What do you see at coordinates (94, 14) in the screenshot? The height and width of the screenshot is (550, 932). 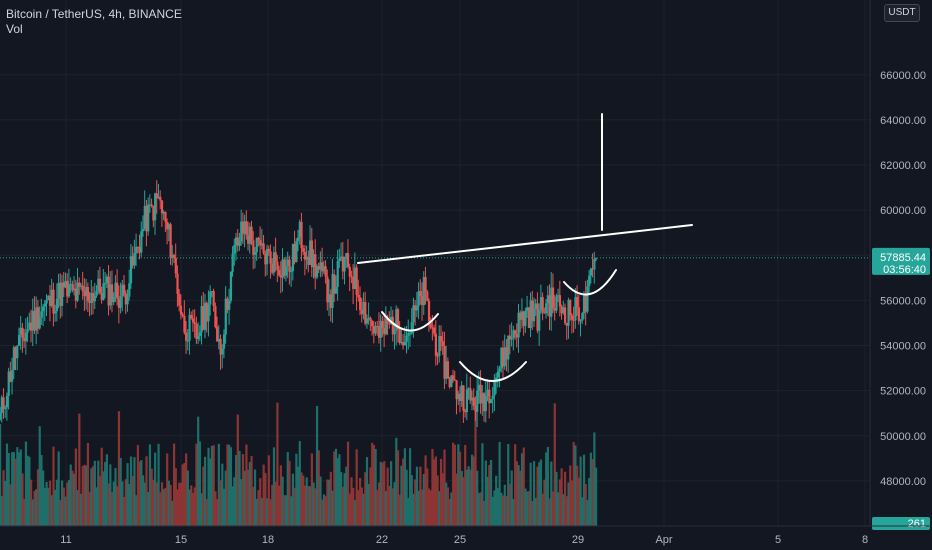 I see `symbol-title: Bitcoin / TetherUS, 4h, BINANCE` at bounding box center [94, 14].